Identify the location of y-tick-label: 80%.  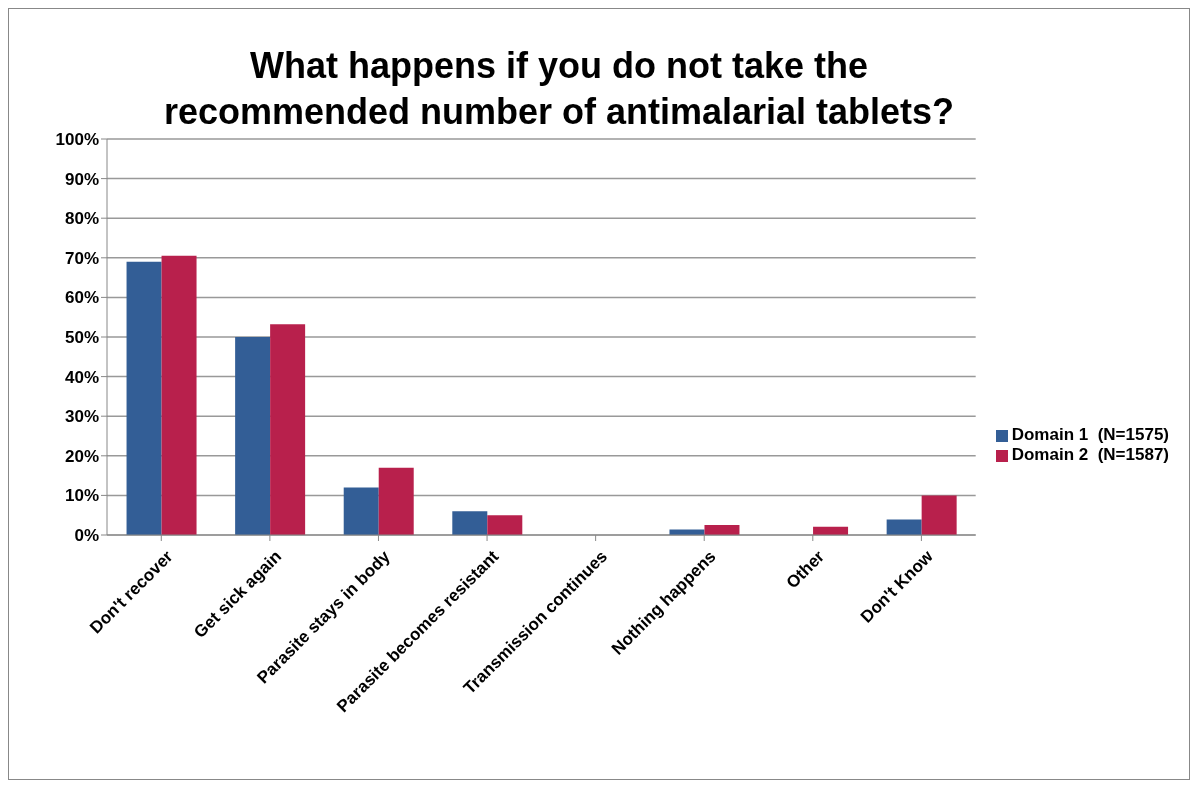
(81, 219).